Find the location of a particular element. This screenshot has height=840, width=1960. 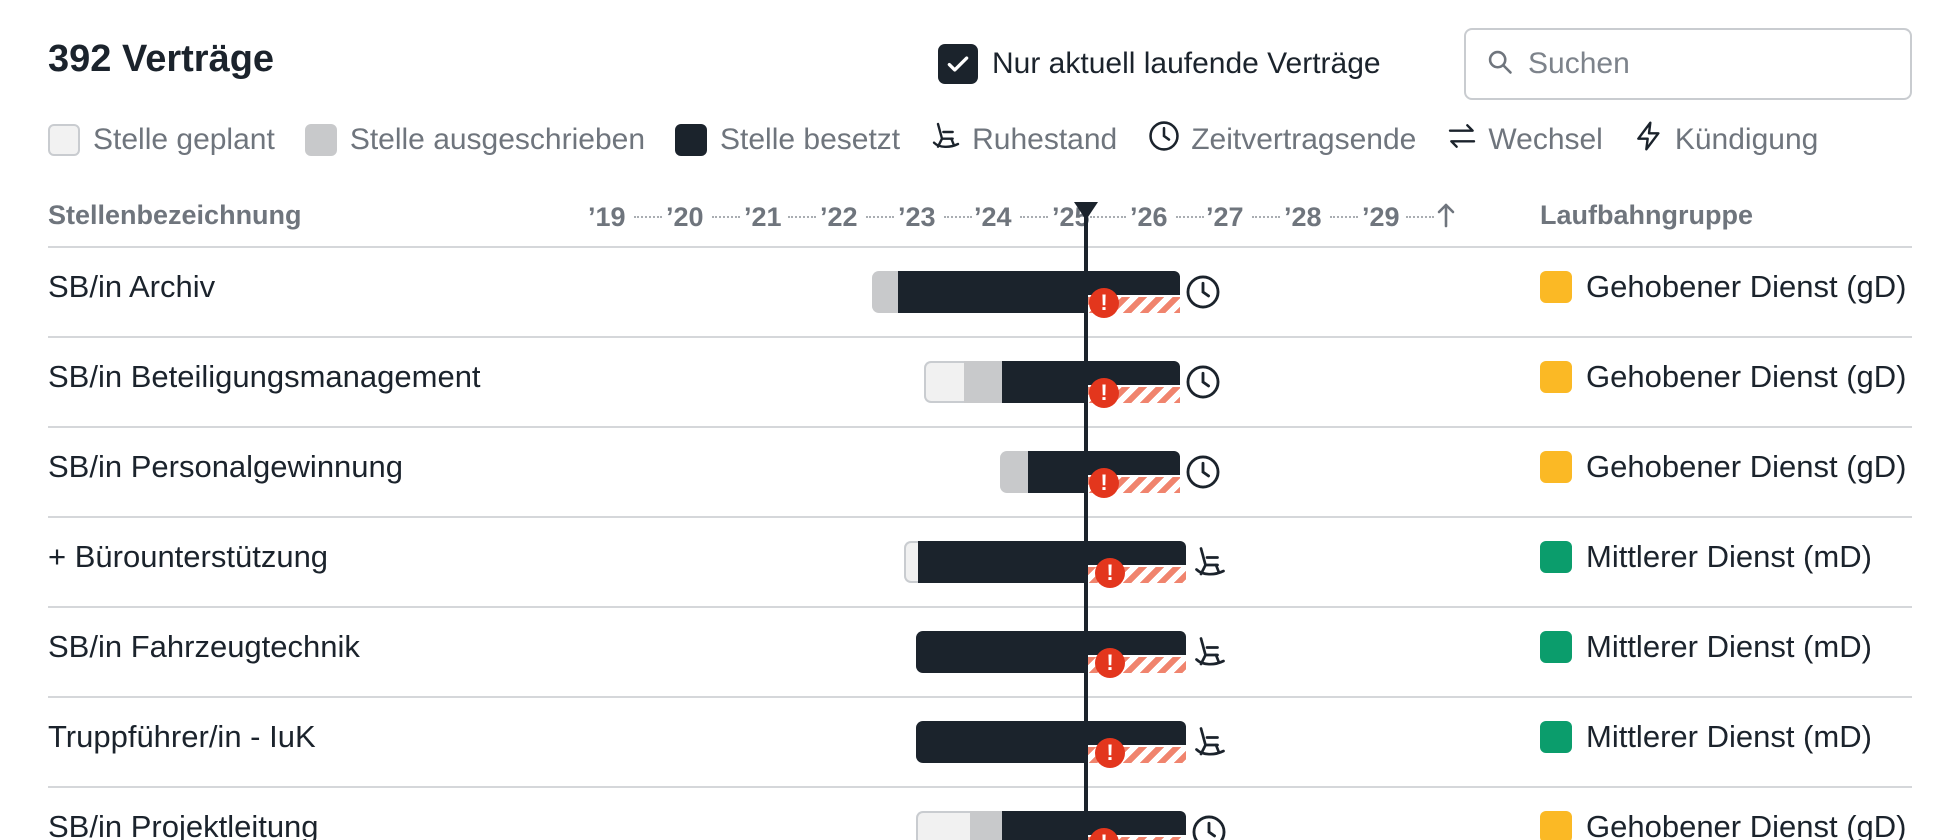

legend-label: Zeitvertragsende is located at coordinates (1304, 139).